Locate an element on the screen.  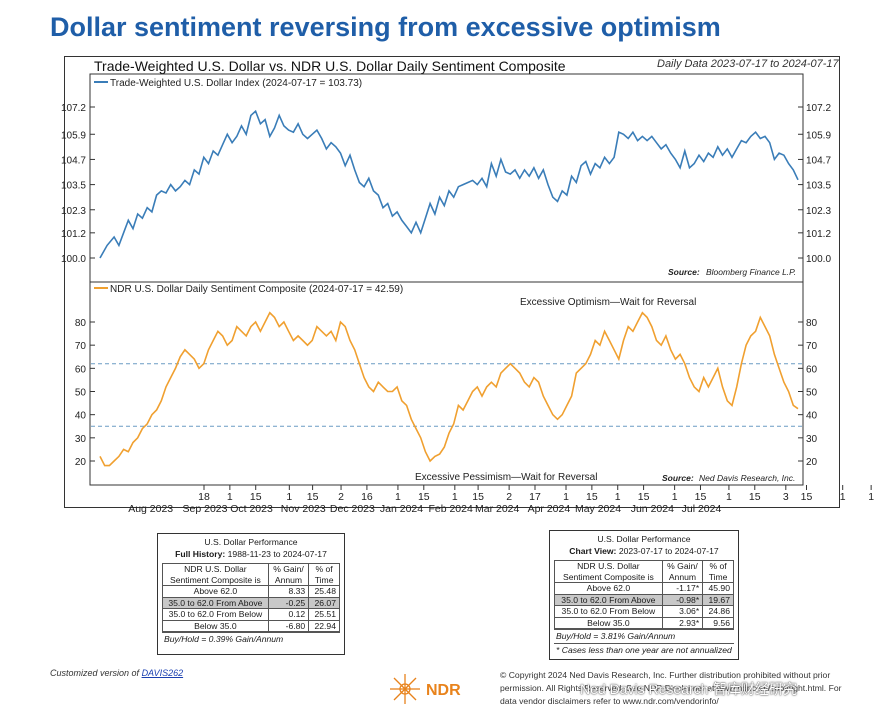
y-tick-label-left: 101.2 is located at coordinates (73, 234).